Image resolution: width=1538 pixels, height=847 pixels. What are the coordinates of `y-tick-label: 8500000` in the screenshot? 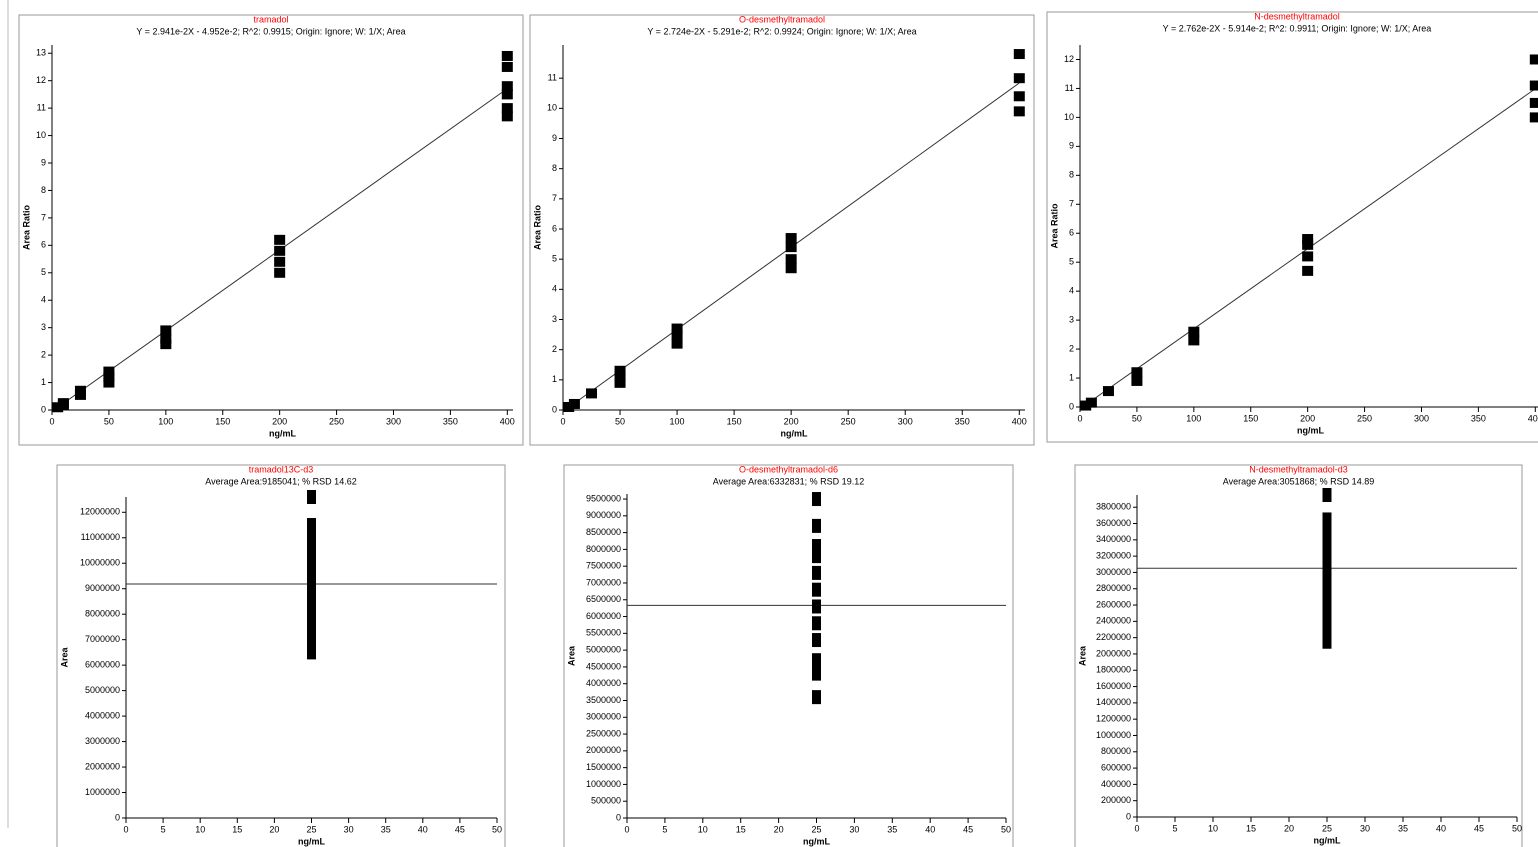 It's located at (603, 532).